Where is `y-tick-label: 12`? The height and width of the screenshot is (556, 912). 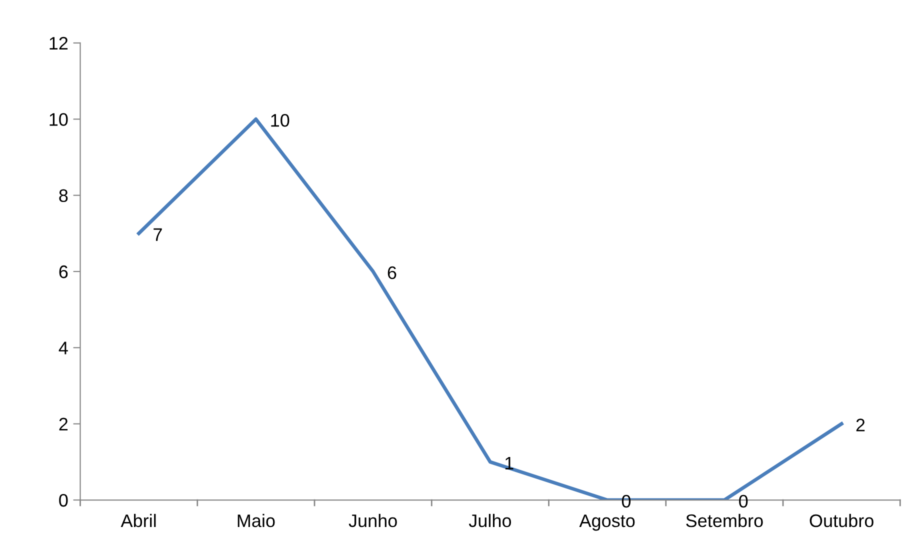 y-tick-label: 12 is located at coordinates (59, 43).